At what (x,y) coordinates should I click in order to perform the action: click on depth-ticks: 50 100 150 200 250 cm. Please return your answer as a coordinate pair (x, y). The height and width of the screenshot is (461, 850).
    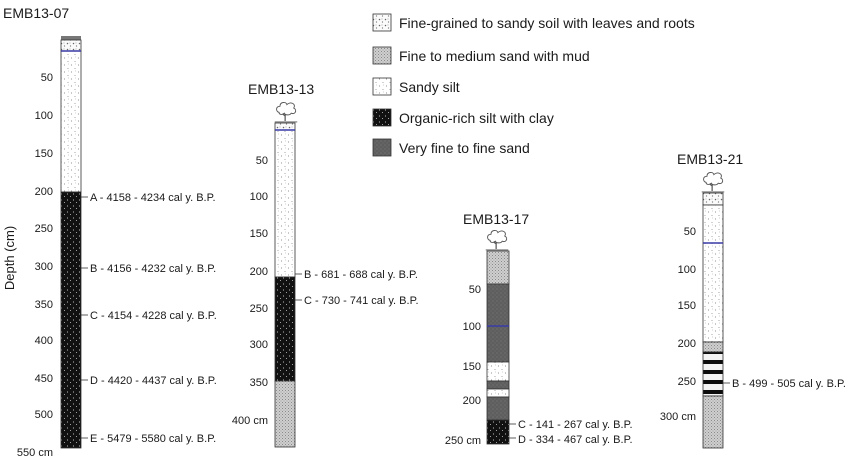
    Looking at the image, I should click on (463, 365).